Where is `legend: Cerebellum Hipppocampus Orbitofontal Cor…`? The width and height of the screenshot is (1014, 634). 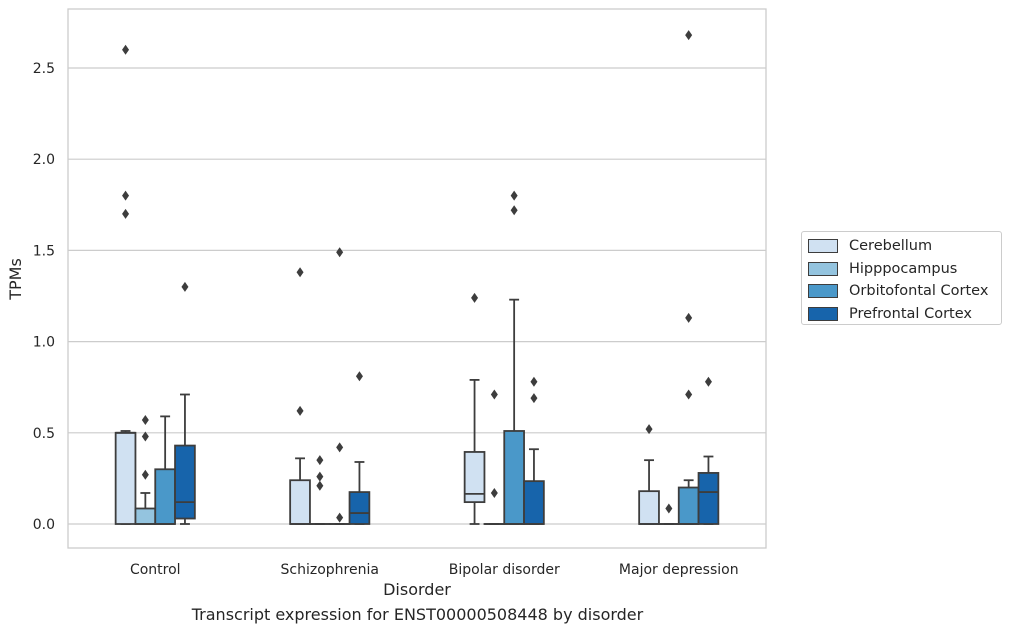
legend: Cerebellum Hipppocampus Orbitofontal Cor… is located at coordinates (901, 278).